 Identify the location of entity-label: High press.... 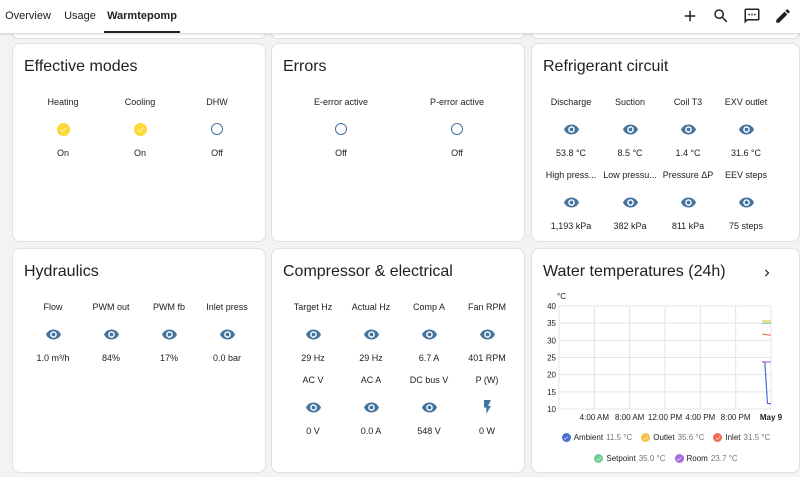
(571, 175).